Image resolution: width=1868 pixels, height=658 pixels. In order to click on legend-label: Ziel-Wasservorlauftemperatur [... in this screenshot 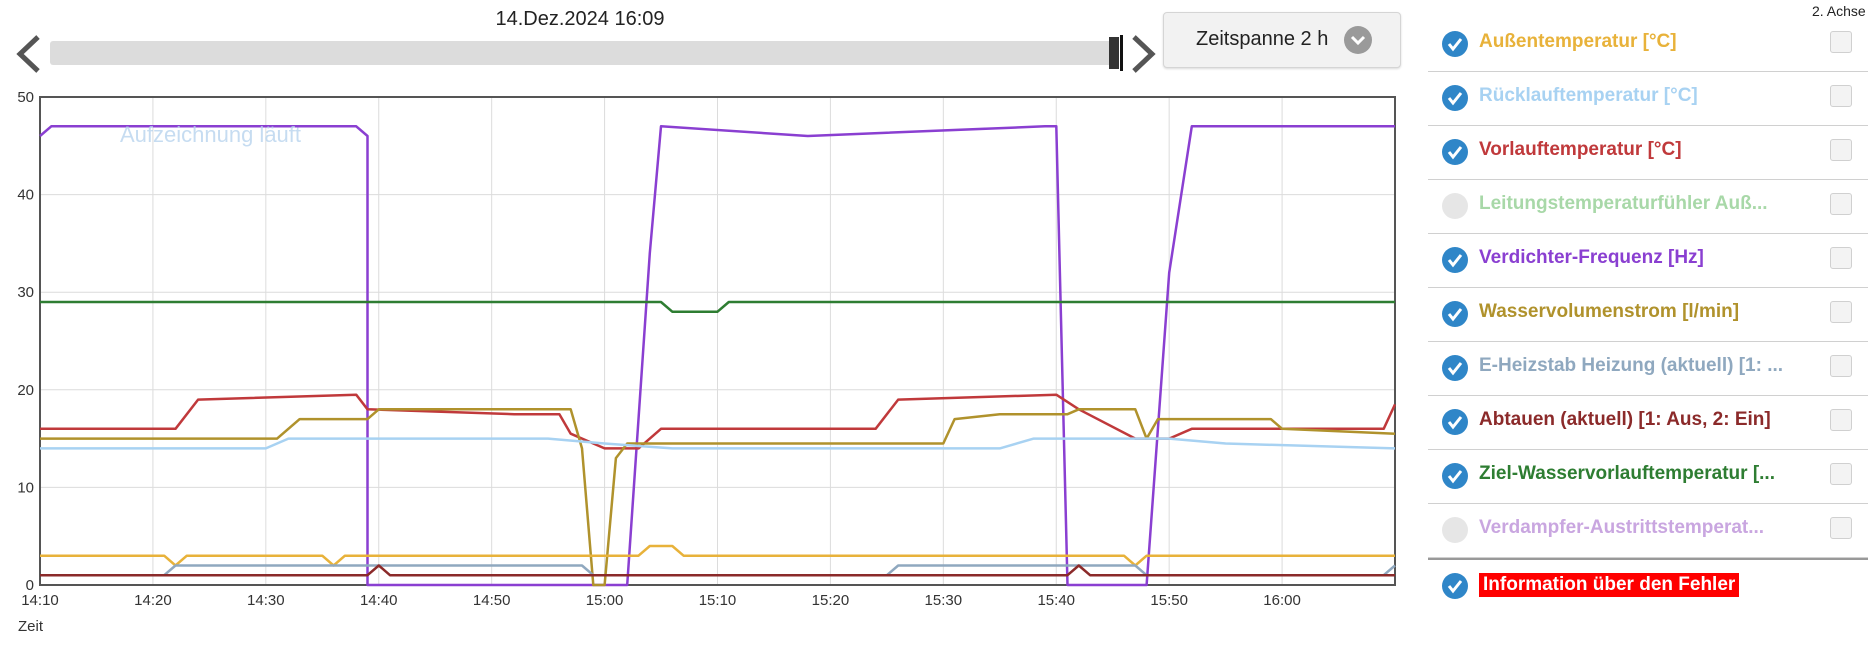, I will do `click(1627, 473)`.